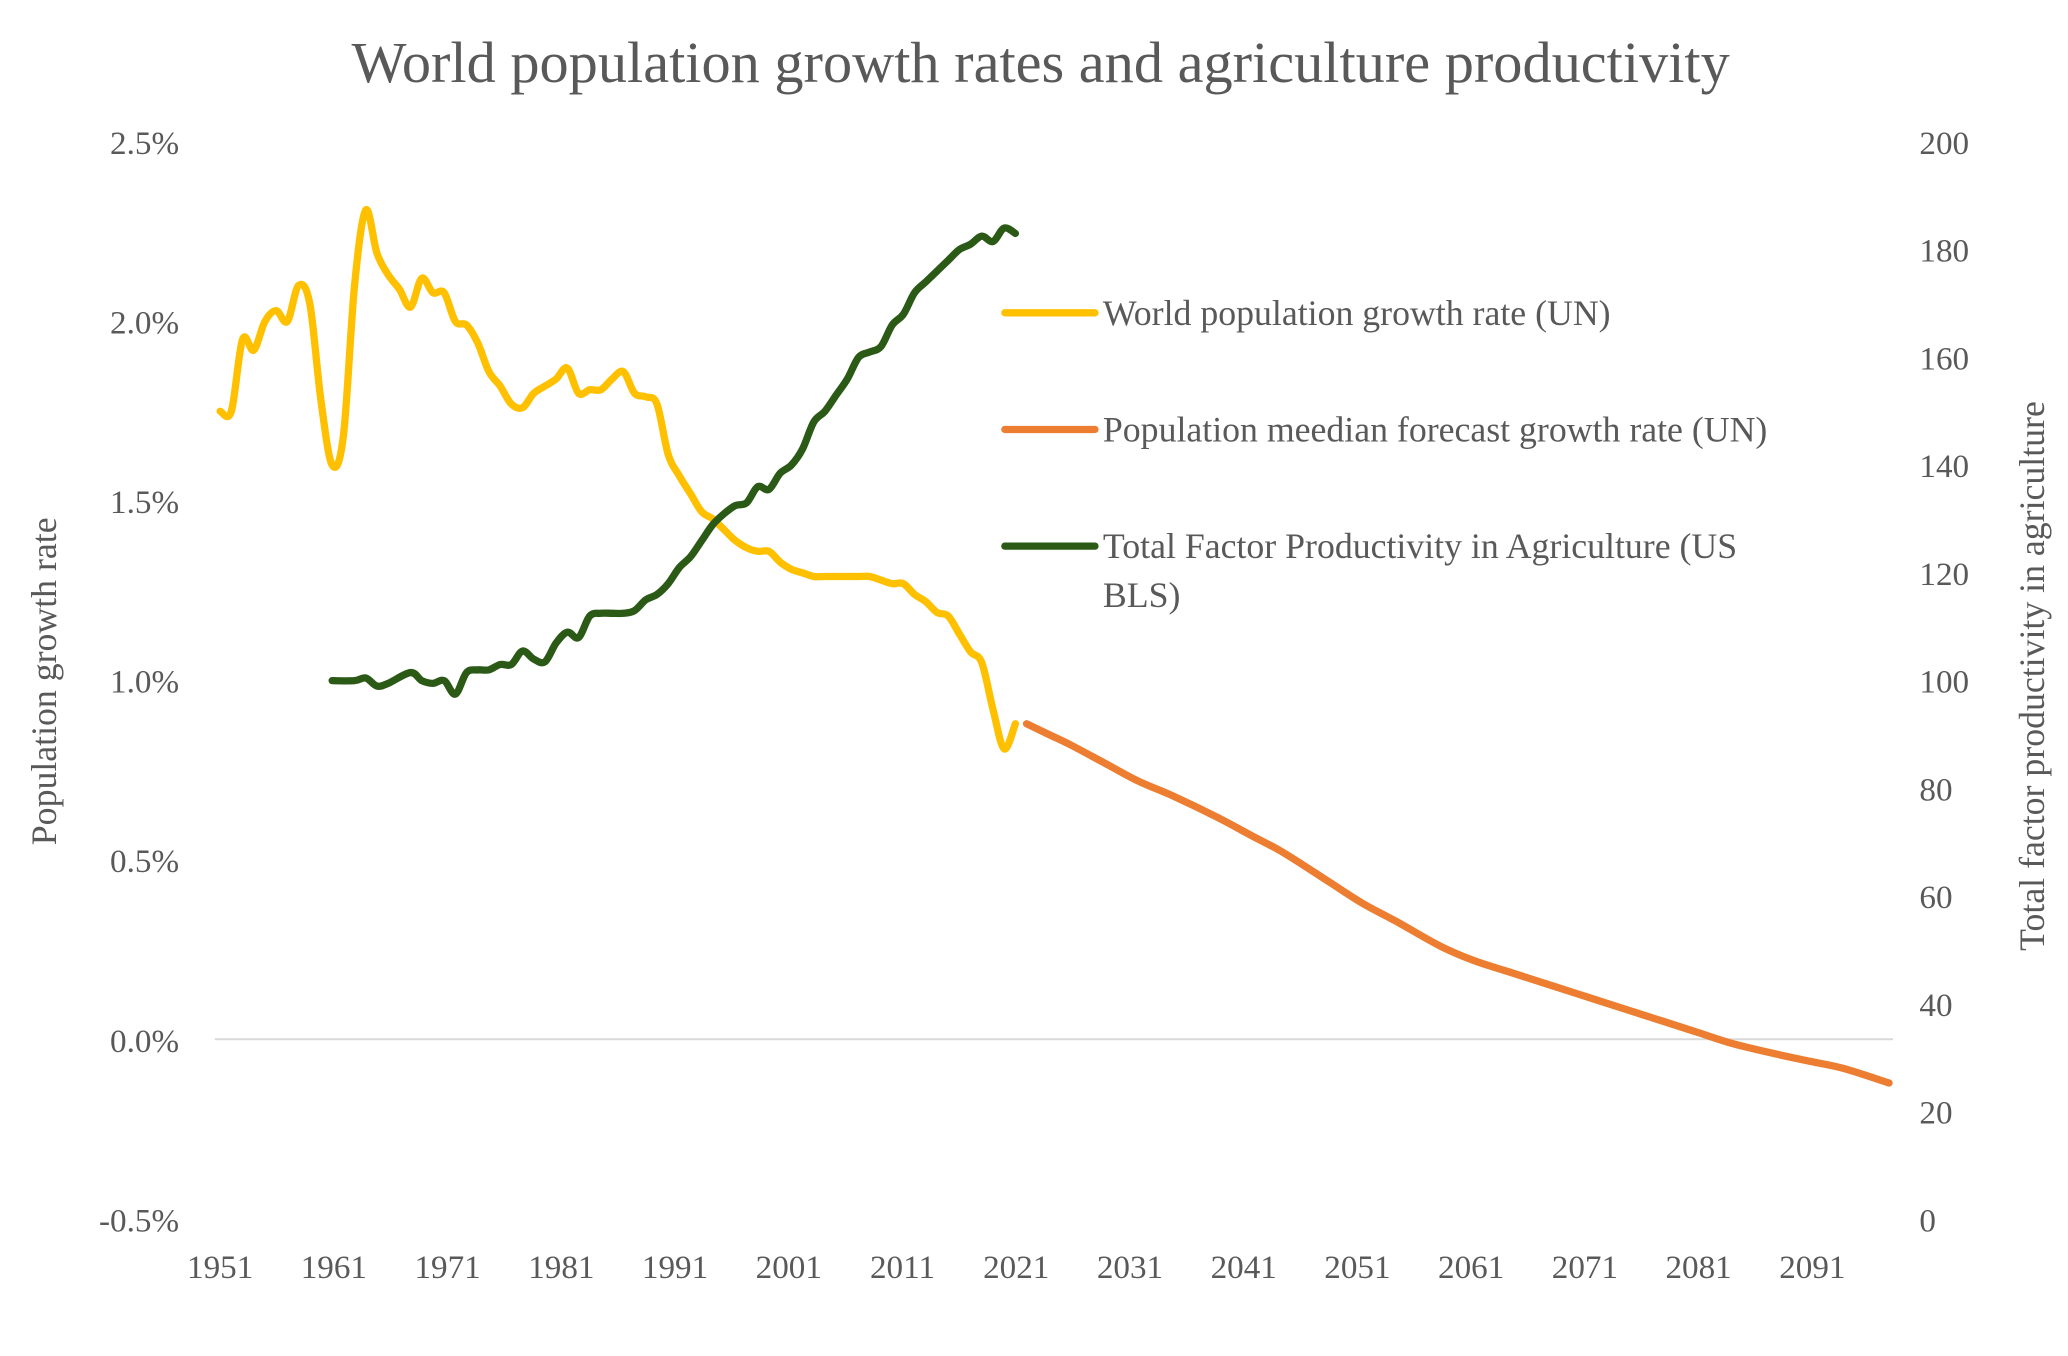 Image resolution: width=2068 pixels, height=1356 pixels. I want to click on x-tick-label: 2001, so click(789, 1267).